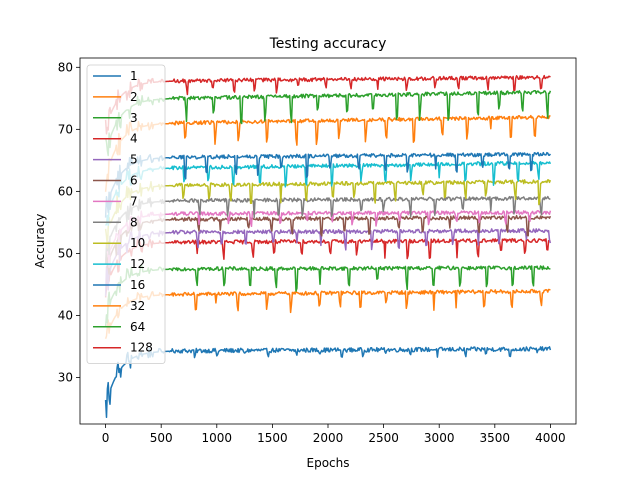 Image resolution: width=640 pixels, height=480 pixels. Describe the element at coordinates (134, 118) in the screenshot. I see `legend-label: 3` at that location.